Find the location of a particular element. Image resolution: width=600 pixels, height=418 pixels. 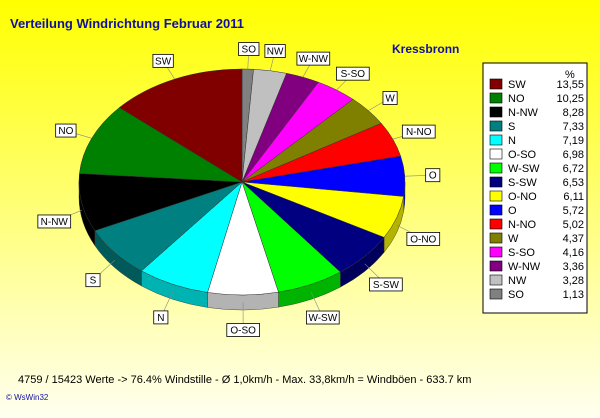

pie-label-text: W-SW is located at coordinates (322, 318).